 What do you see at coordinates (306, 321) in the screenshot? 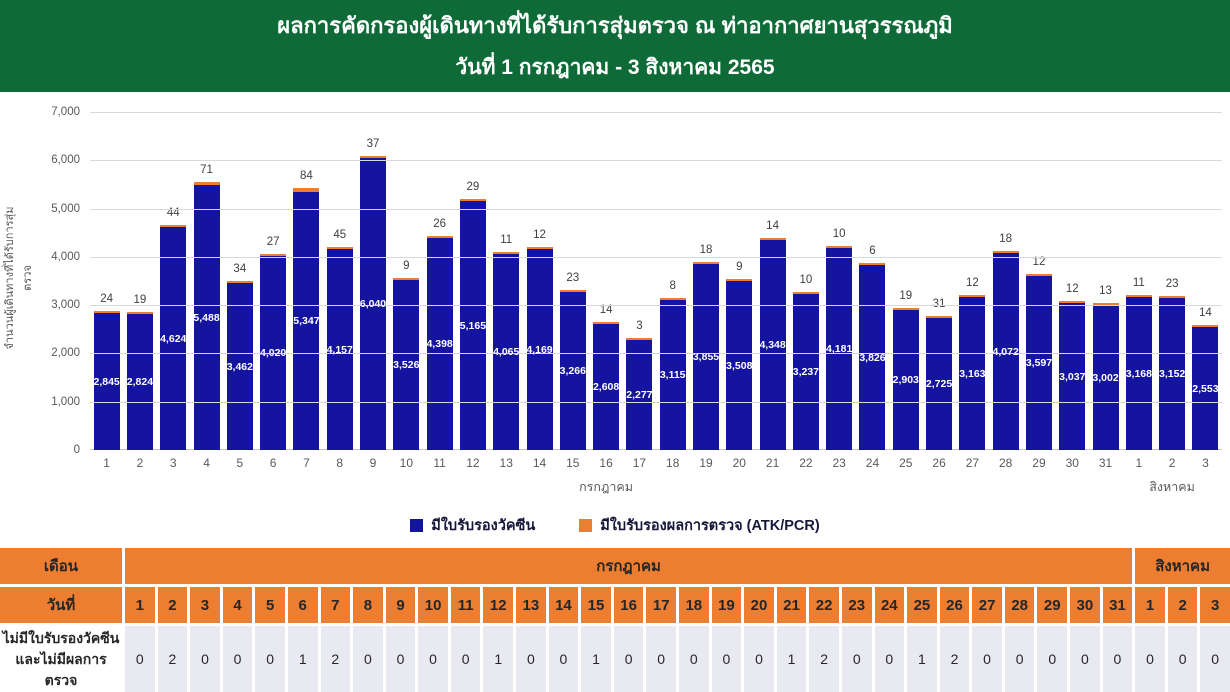
I see `bar-value-label: 5,347` at bounding box center [306, 321].